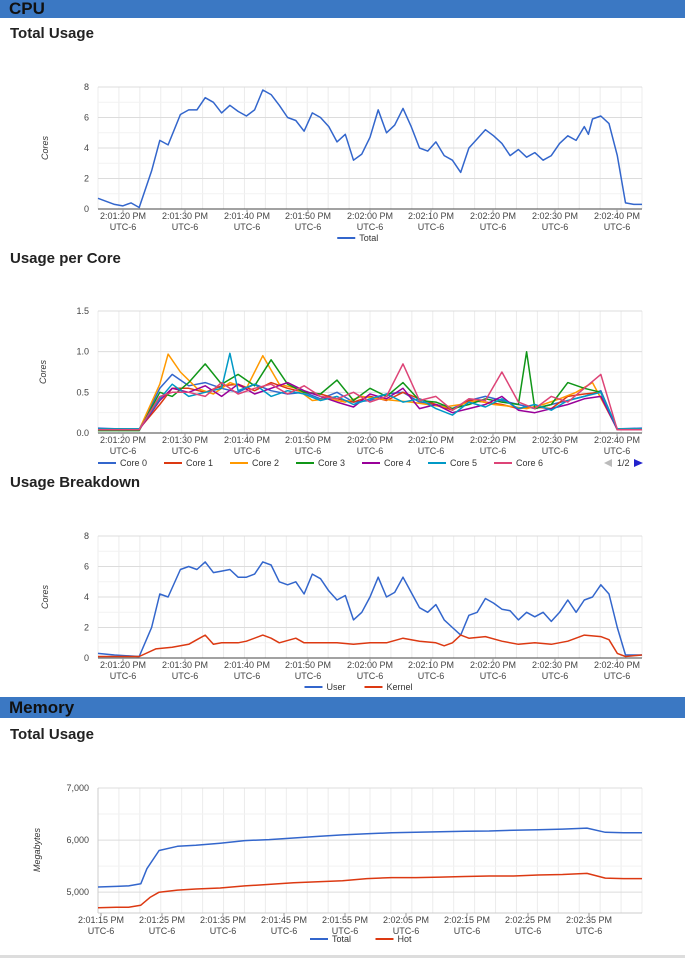 Image resolution: width=685 pixels, height=958 pixels. What do you see at coordinates (82, 433) in the screenshot?
I see `y-tick-label: 0.0` at bounding box center [82, 433].